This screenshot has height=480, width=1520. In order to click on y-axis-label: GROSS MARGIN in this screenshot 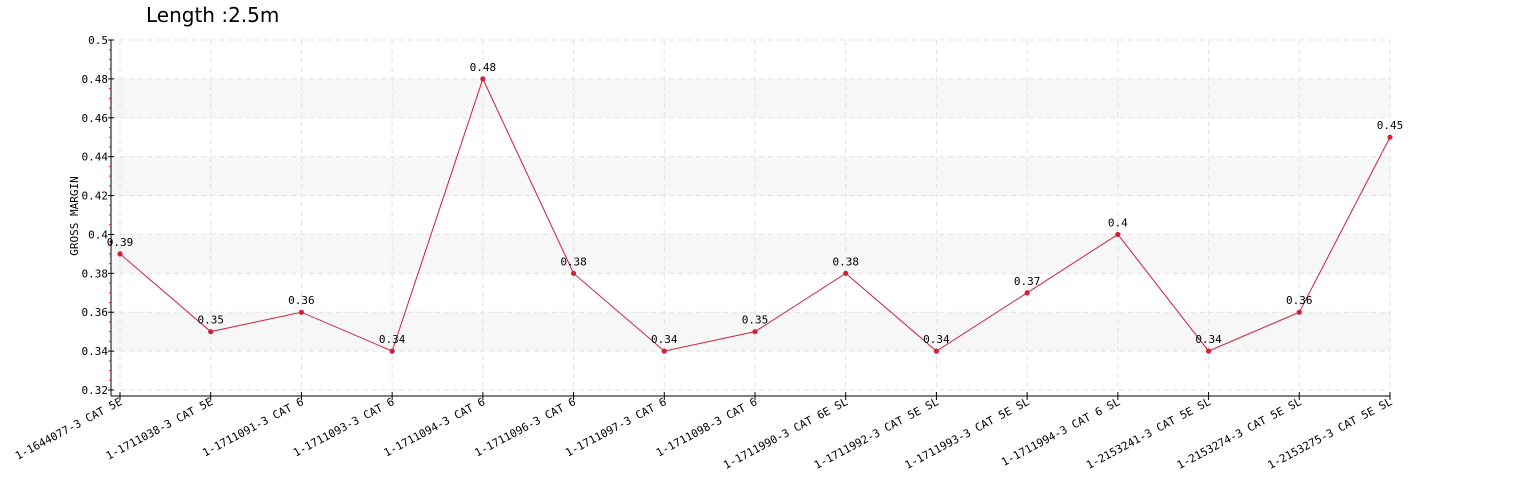, I will do `click(74, 215)`.